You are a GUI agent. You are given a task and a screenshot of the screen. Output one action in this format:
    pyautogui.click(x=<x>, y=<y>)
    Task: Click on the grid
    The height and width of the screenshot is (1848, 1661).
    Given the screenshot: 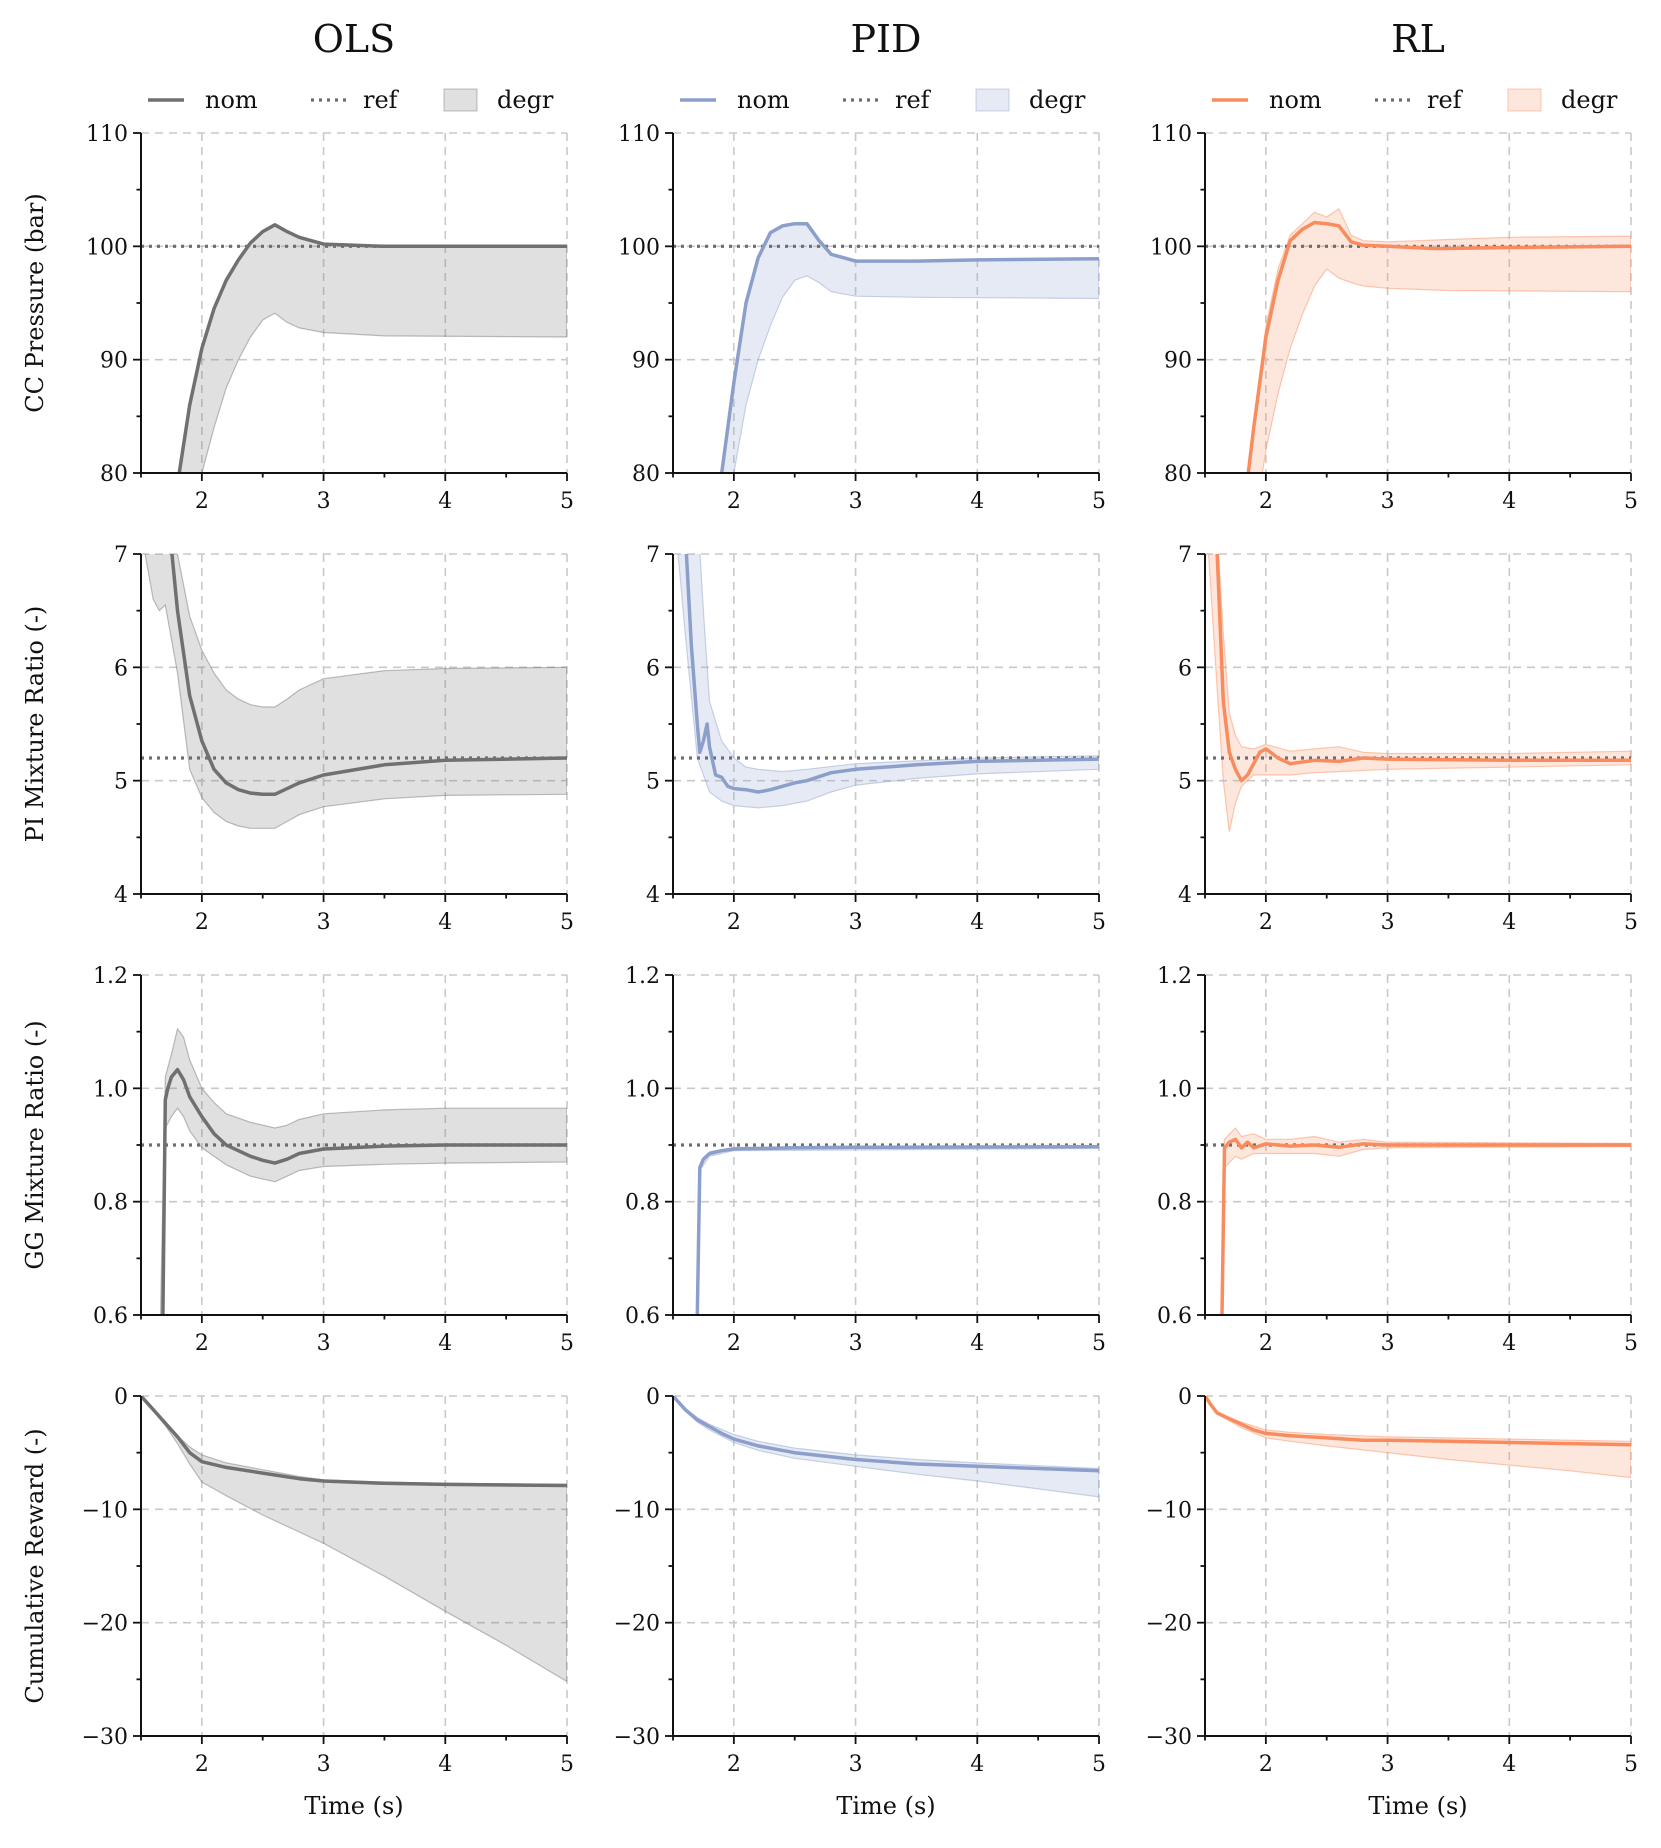 What is the action you would take?
    pyautogui.click(x=886, y=1566)
    